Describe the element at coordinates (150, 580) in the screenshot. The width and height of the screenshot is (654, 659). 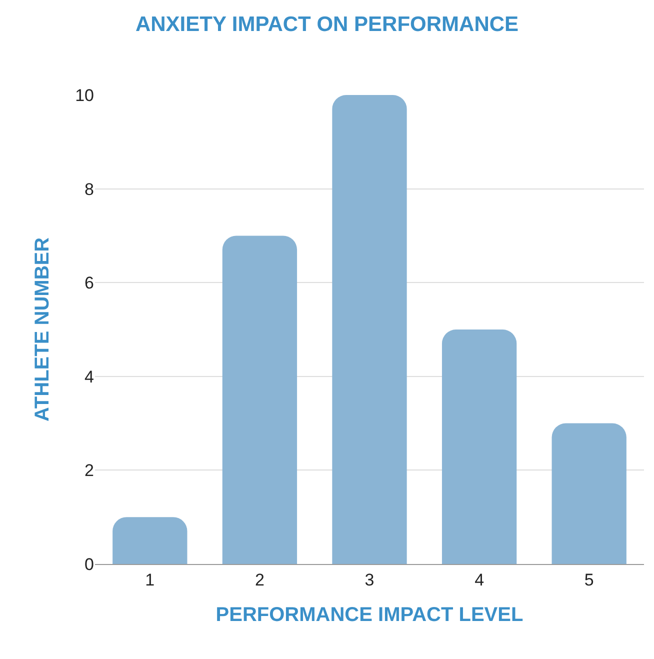
I see `x-tick-label: 1` at that location.